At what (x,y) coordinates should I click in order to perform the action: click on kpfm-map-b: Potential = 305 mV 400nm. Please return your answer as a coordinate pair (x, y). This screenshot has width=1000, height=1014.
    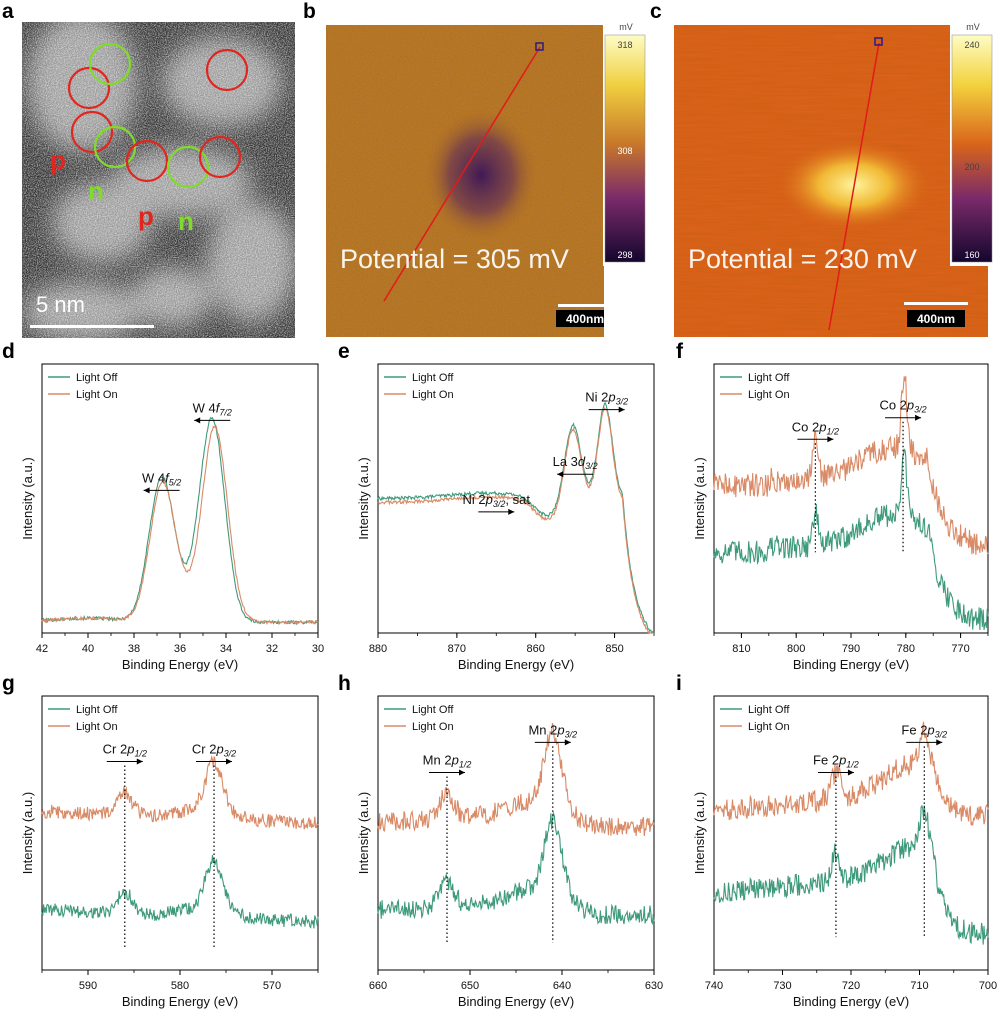
    Looking at the image, I should click on (470, 181).